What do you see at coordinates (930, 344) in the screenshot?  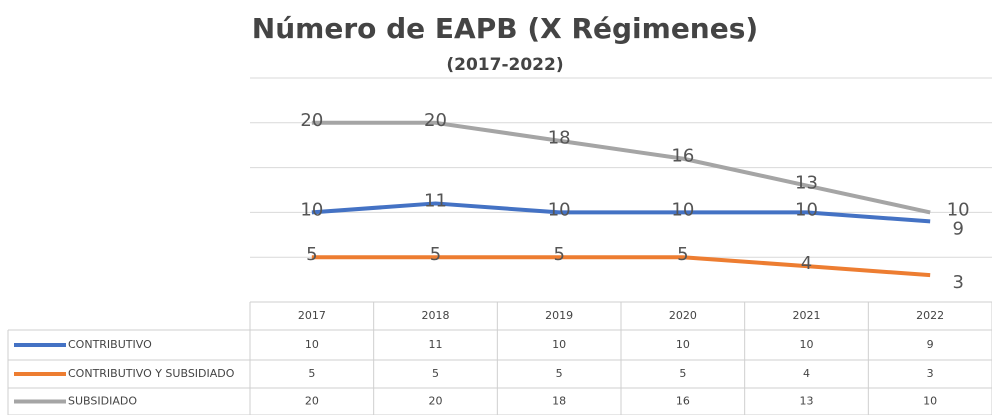 I see `table-cell: 9` at bounding box center [930, 344].